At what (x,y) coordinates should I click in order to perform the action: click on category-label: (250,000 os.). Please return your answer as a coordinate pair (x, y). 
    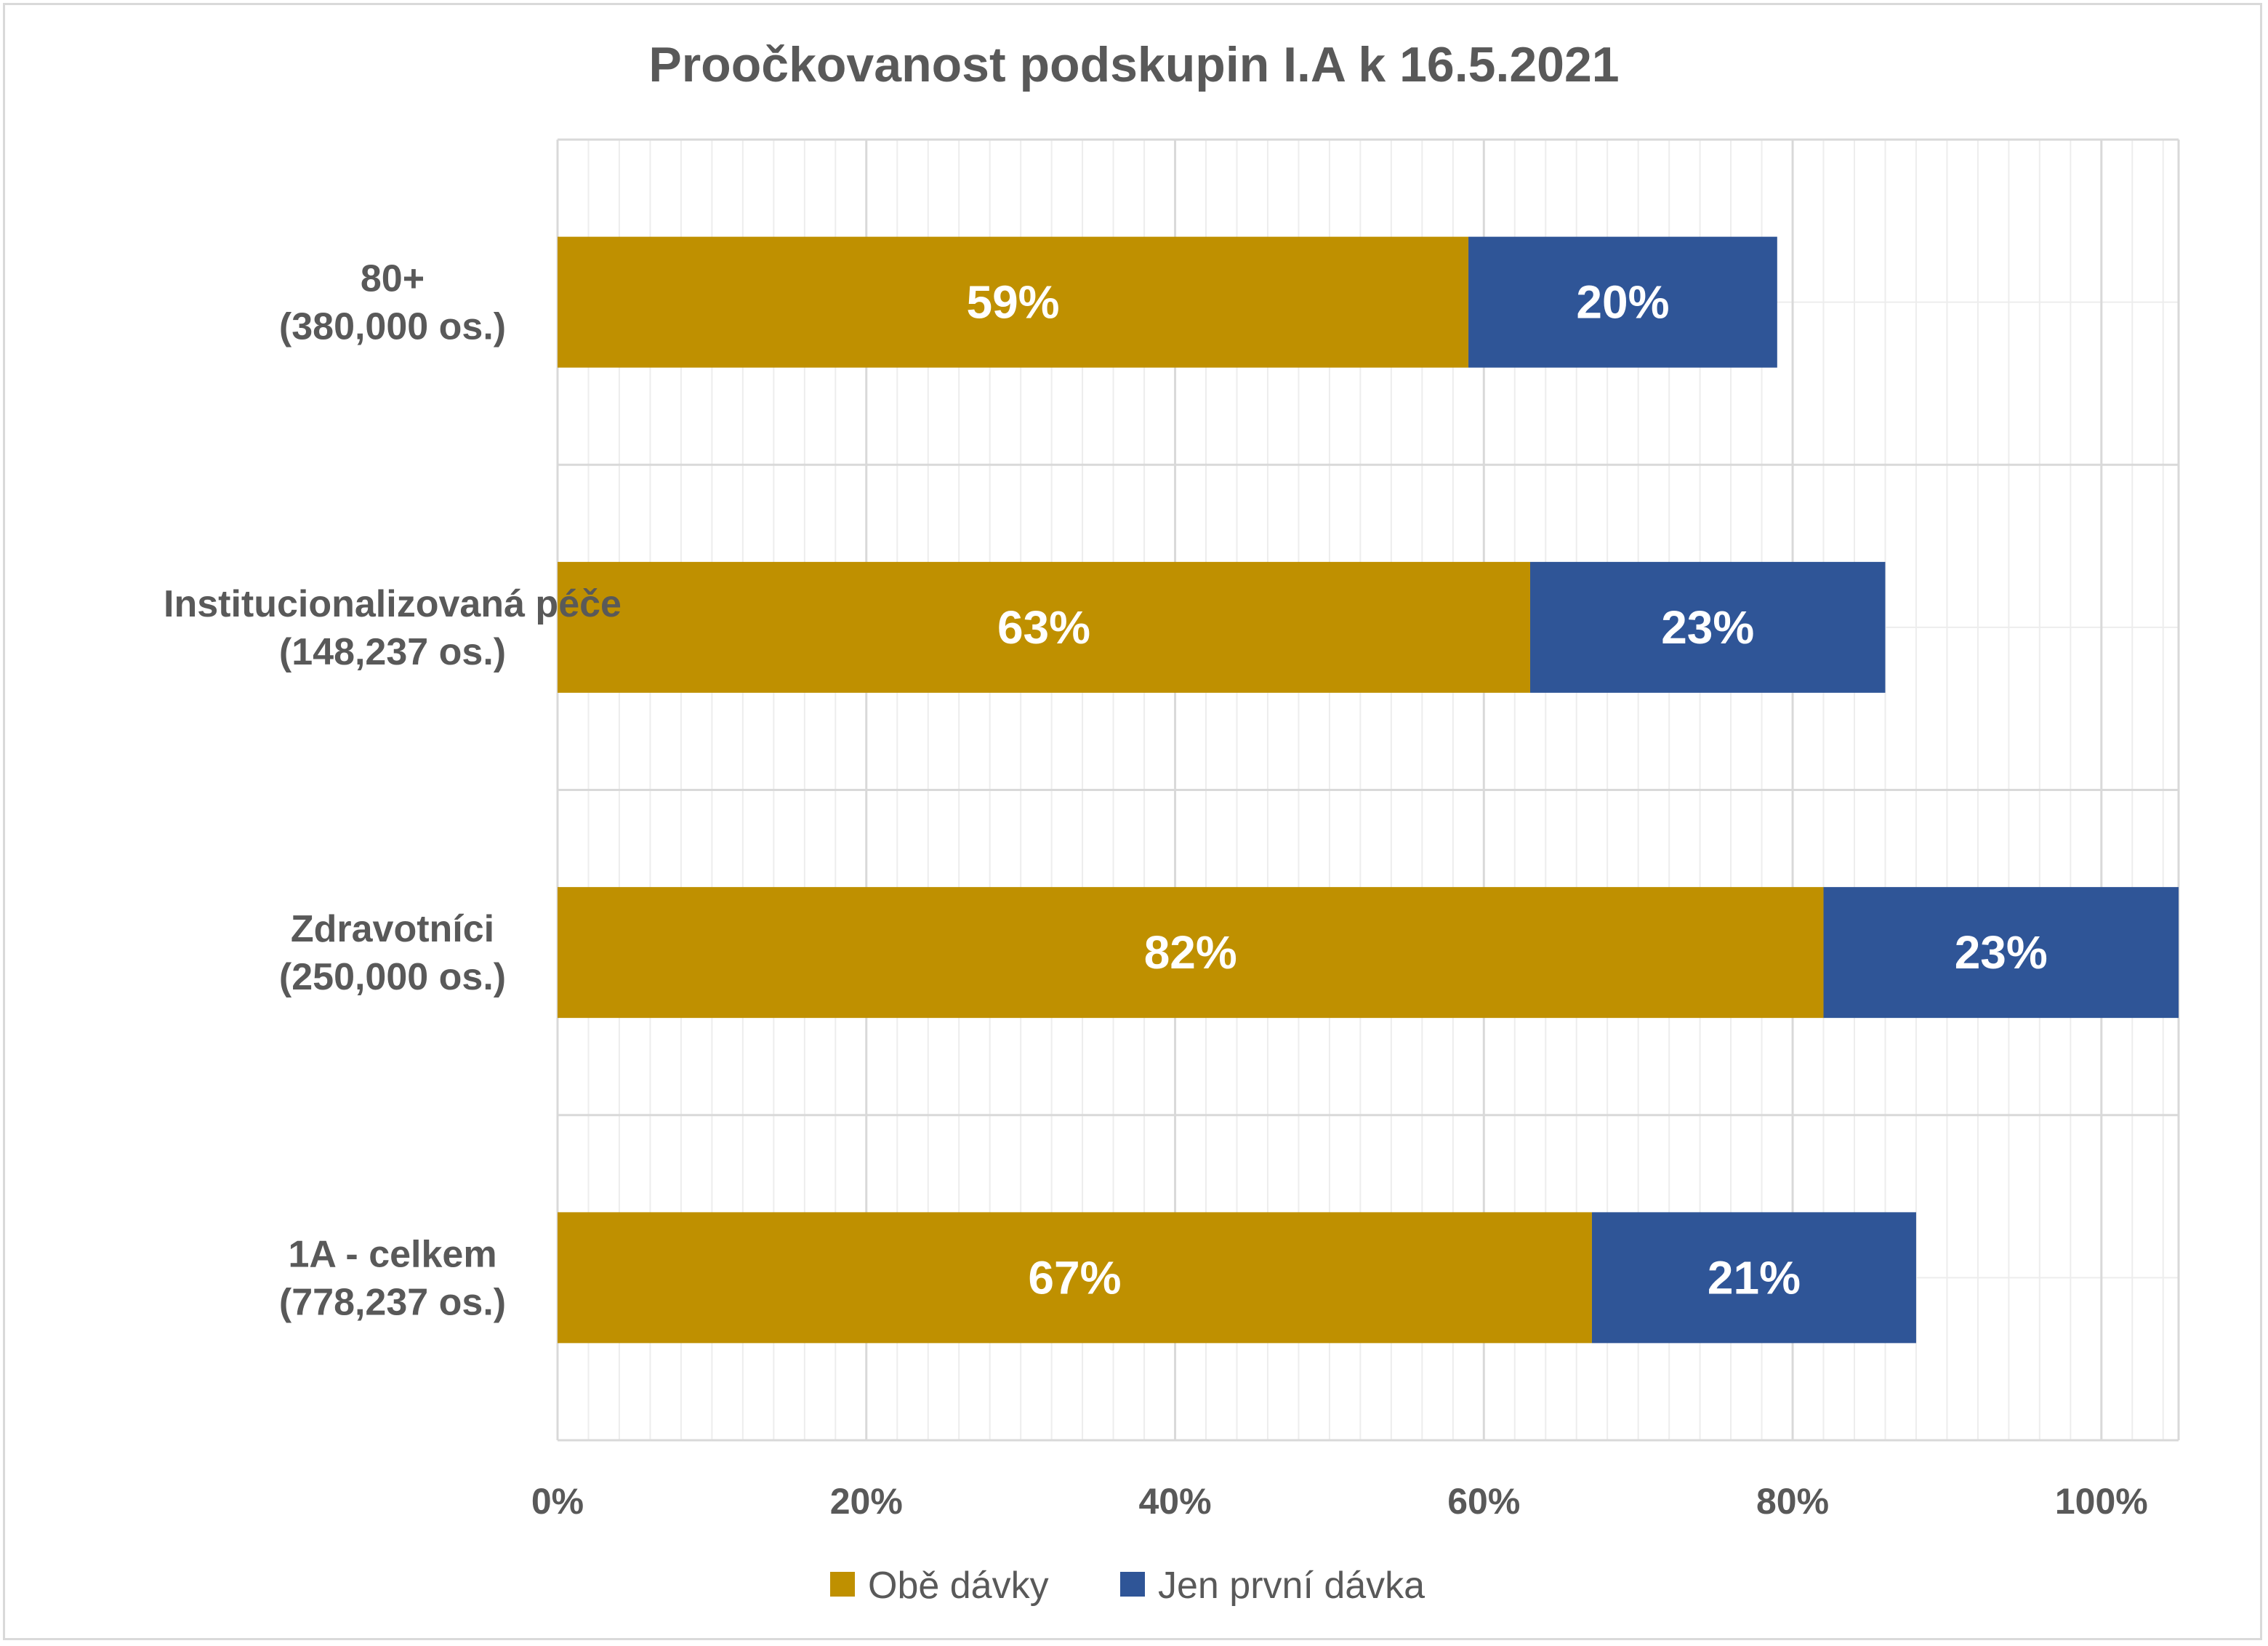
    Looking at the image, I should click on (392, 977).